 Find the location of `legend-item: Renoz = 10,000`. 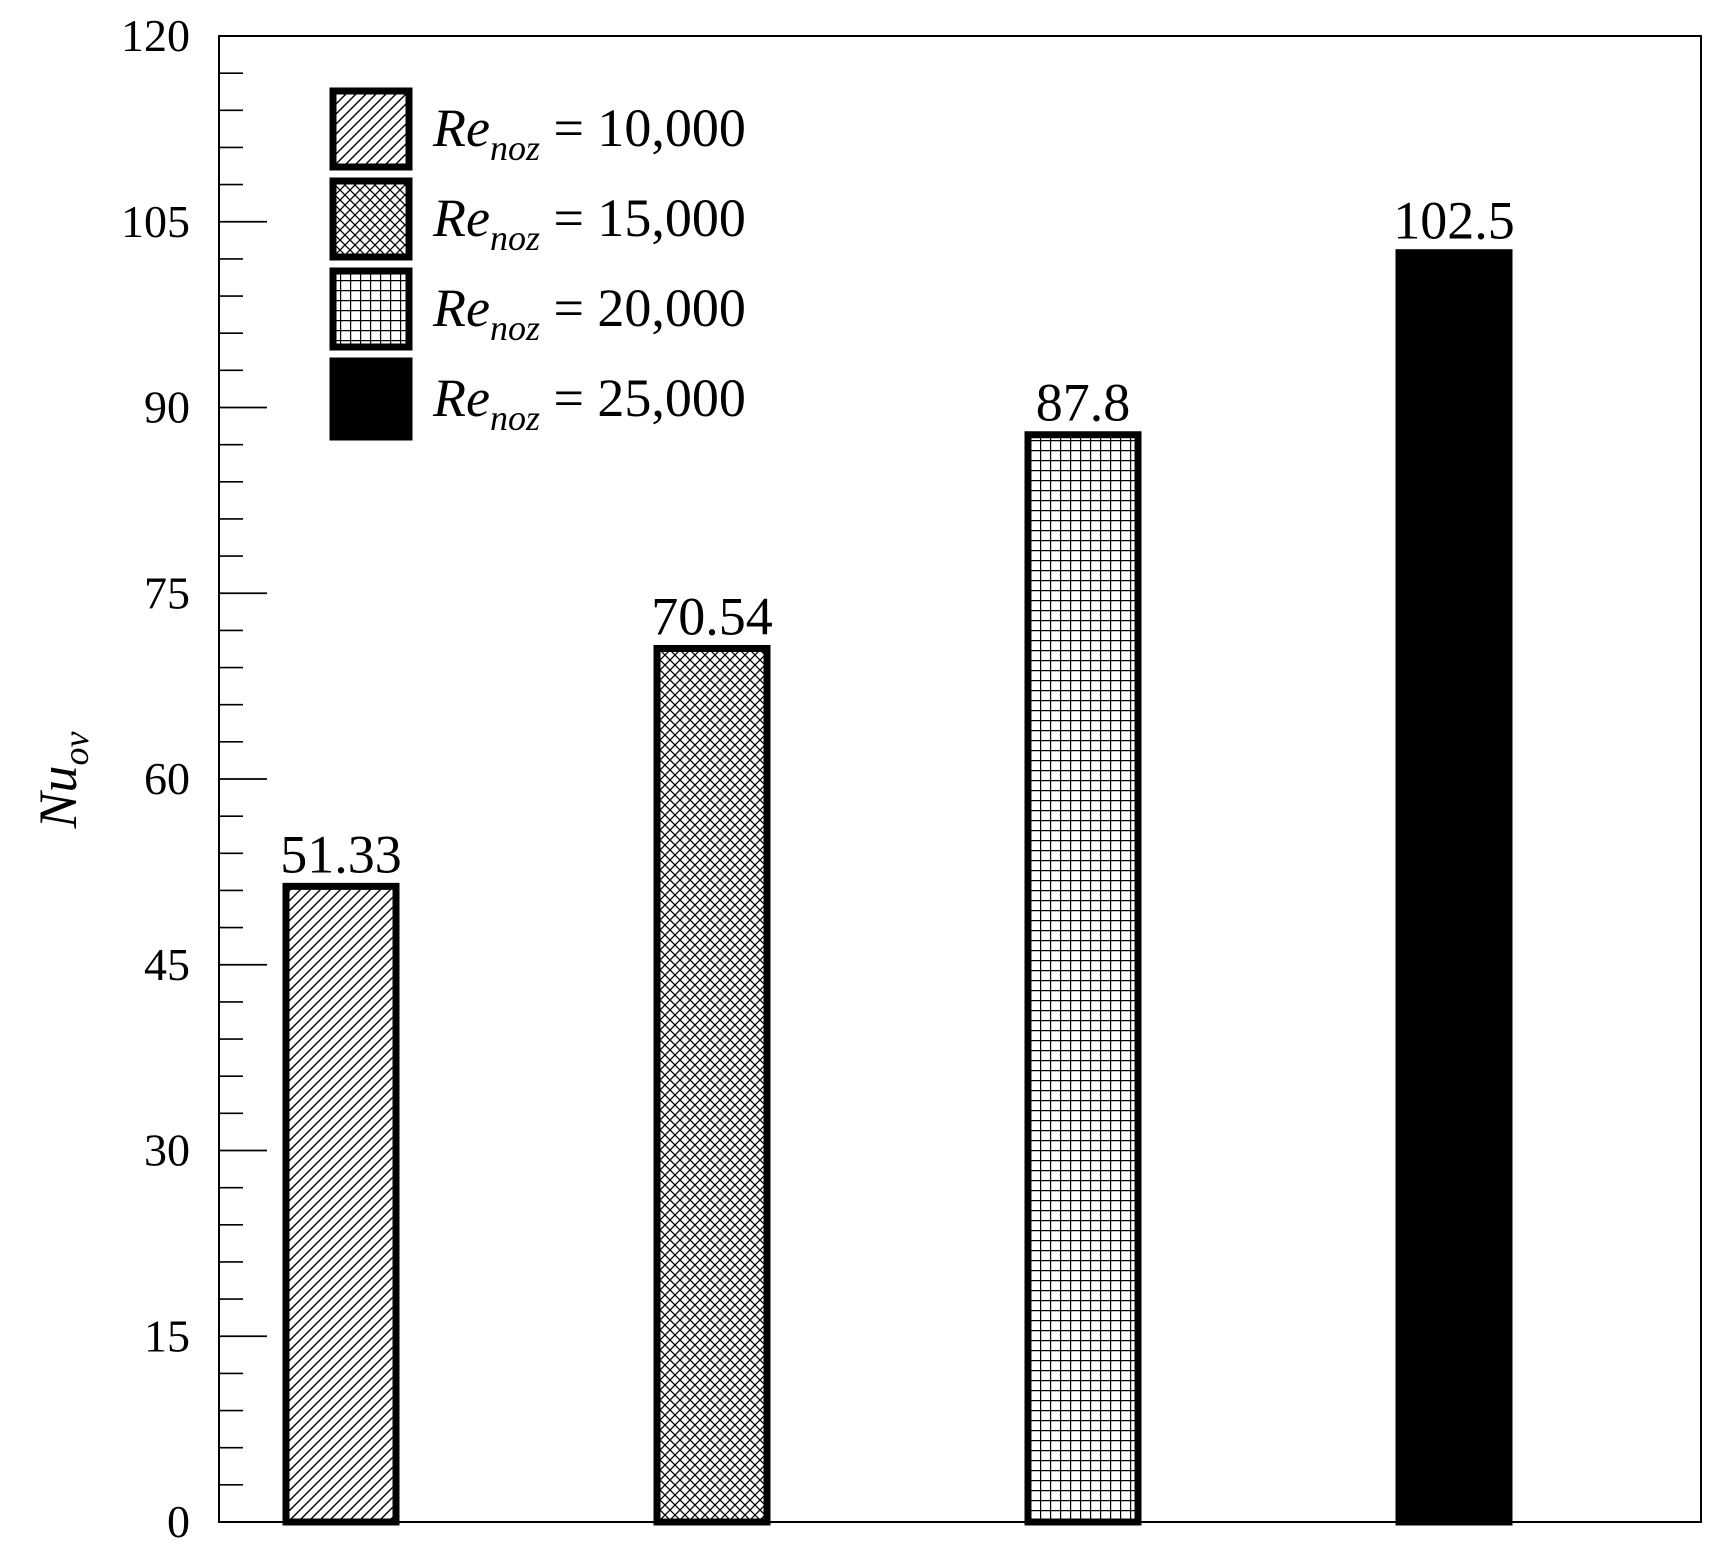

legend-item: Renoz = 10,000 is located at coordinates (537, 129).